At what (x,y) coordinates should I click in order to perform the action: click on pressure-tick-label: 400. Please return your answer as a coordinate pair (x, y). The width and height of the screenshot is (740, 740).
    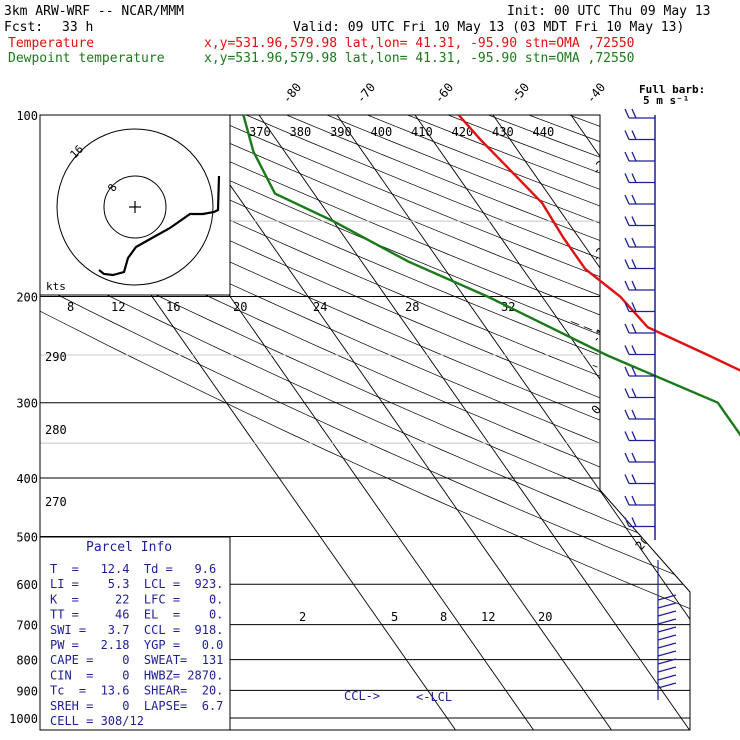
    Looking at the image, I should click on (27, 479).